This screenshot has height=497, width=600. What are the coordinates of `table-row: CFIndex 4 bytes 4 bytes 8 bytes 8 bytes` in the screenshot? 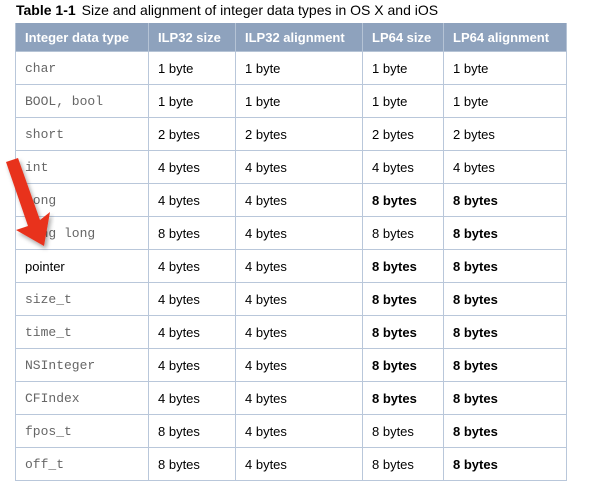 It's located at (291, 398).